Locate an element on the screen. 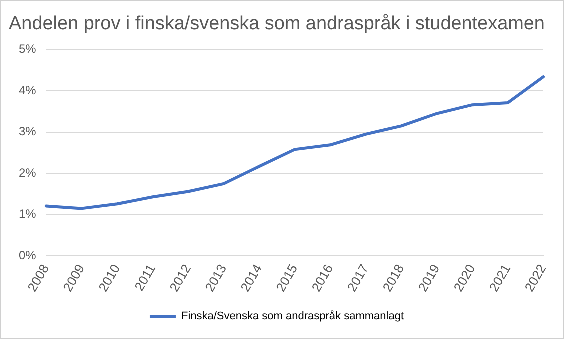 The image size is (564, 339). y-tick-label: 1% is located at coordinates (28, 214).